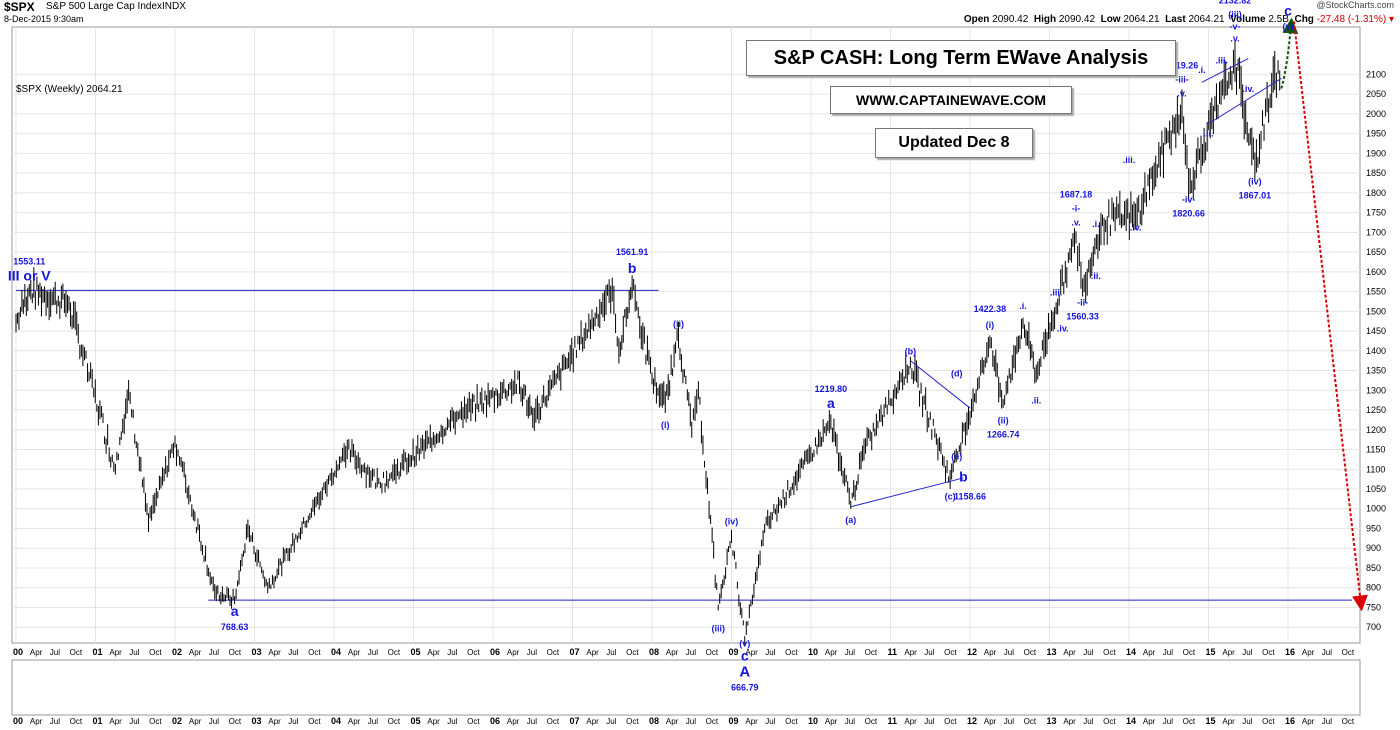 The image size is (1400, 730). Describe the element at coordinates (1056, 292) in the screenshot. I see `wave-label: .iii.` at that location.